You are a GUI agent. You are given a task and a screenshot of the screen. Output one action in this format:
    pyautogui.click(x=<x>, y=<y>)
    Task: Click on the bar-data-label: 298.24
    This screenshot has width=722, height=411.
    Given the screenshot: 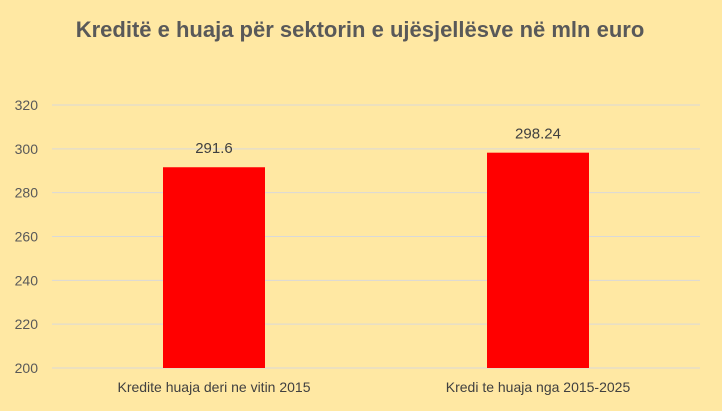 What is the action you would take?
    pyautogui.click(x=538, y=134)
    